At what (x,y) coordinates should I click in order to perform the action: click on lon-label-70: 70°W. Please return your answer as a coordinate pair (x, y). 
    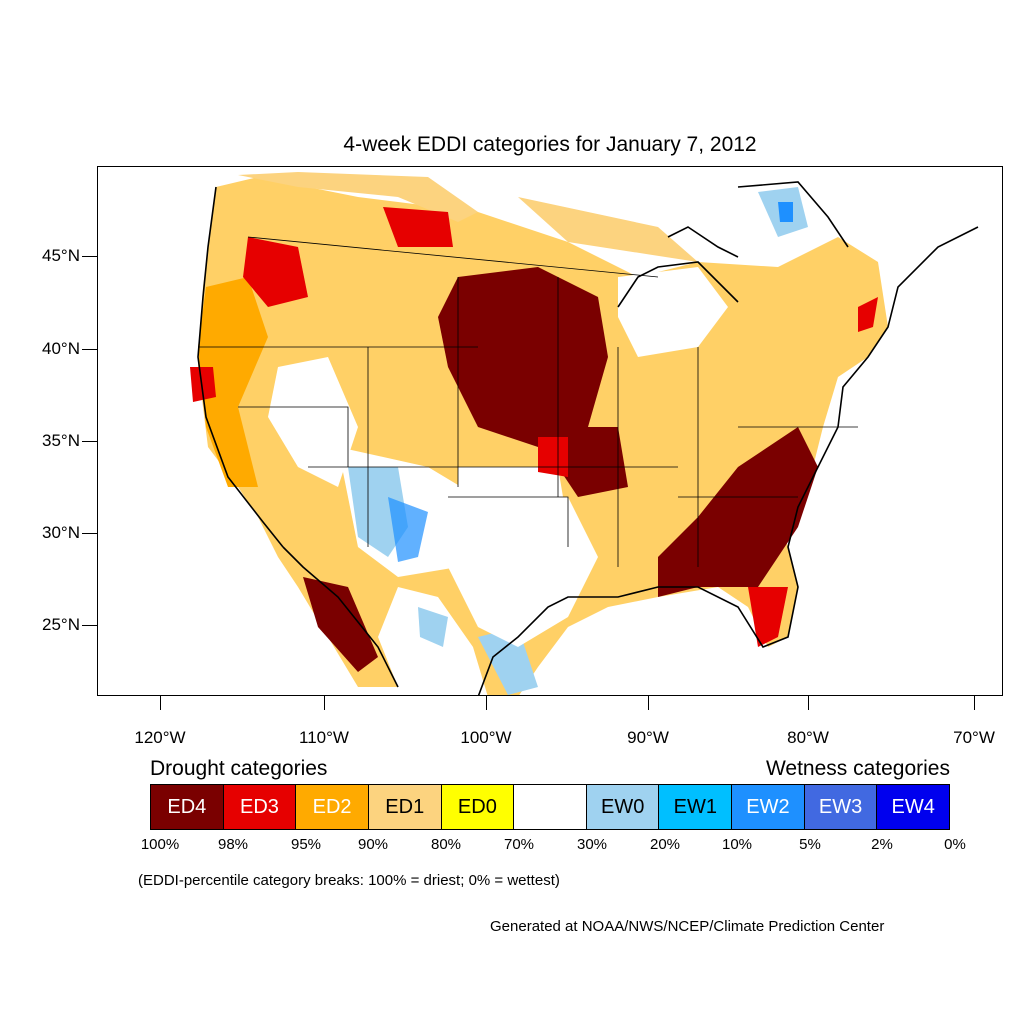
    Looking at the image, I should click on (974, 737).